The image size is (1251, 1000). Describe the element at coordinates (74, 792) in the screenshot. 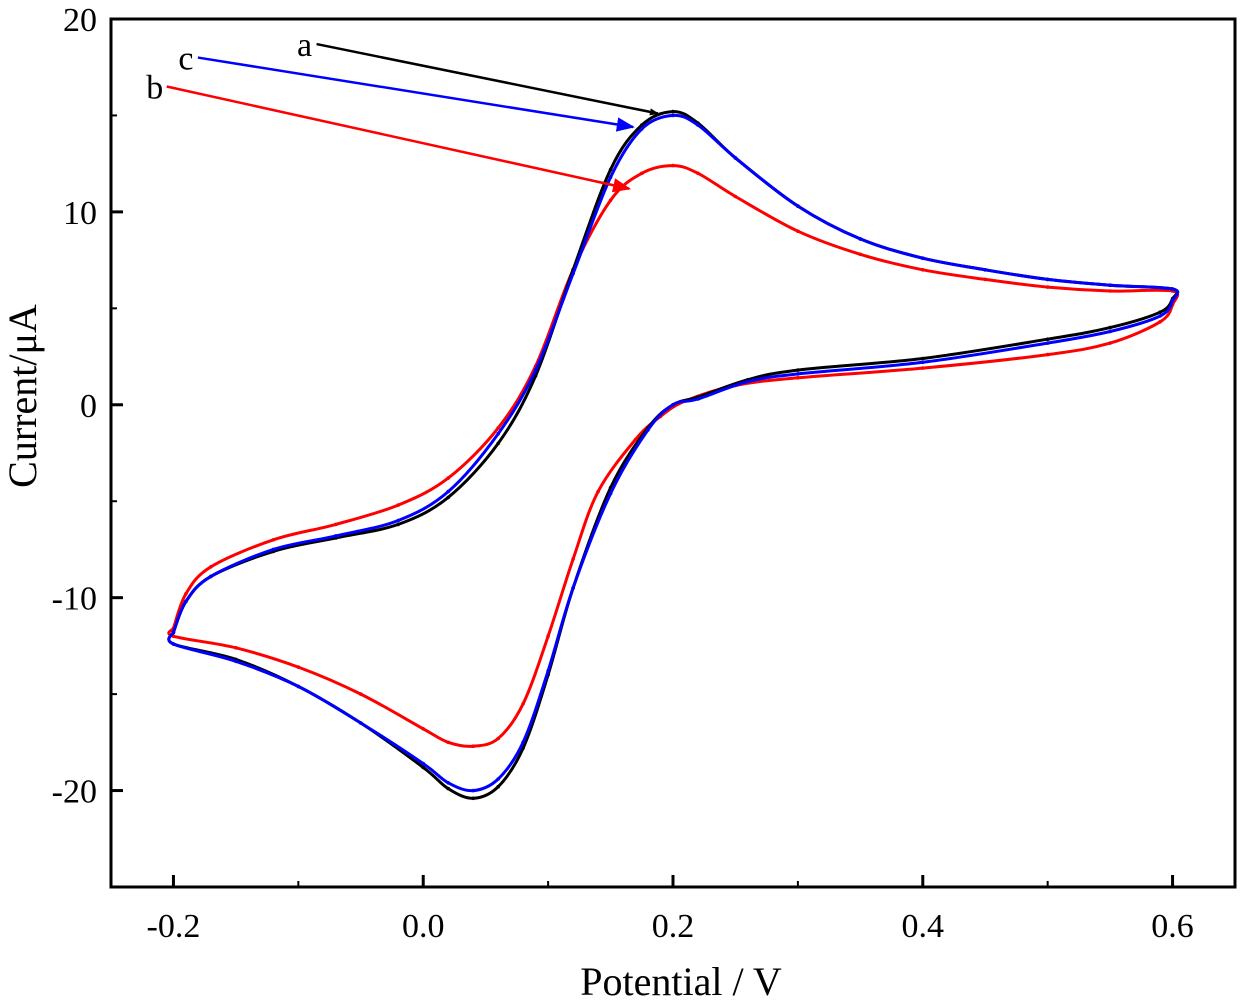

I see `y-tick-label: -20` at that location.